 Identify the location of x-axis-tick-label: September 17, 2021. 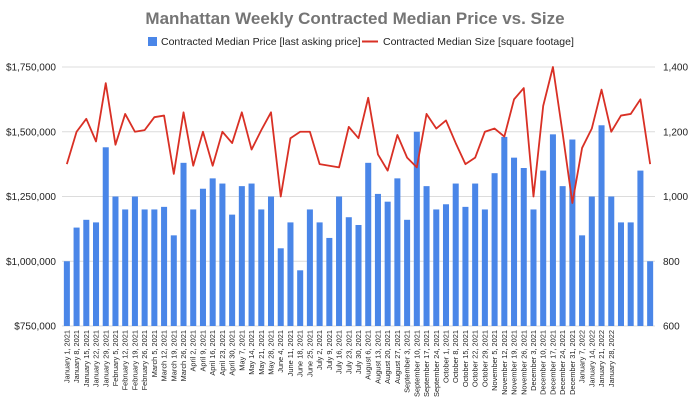
(426, 363).